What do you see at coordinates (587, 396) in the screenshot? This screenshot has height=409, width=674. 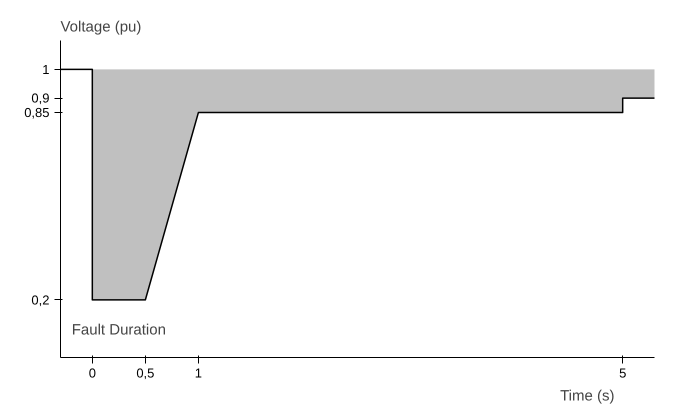 I see `x-axis-title: Time (s)` at bounding box center [587, 396].